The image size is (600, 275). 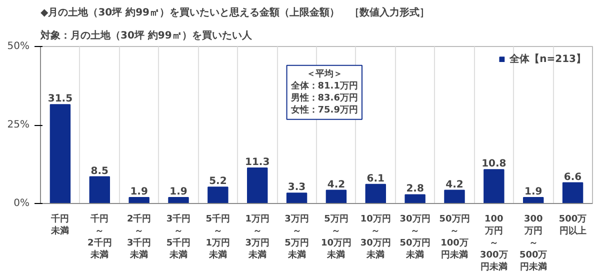 I want to click on x-tick-label: 5千円～1万円未満, so click(x=218, y=237).